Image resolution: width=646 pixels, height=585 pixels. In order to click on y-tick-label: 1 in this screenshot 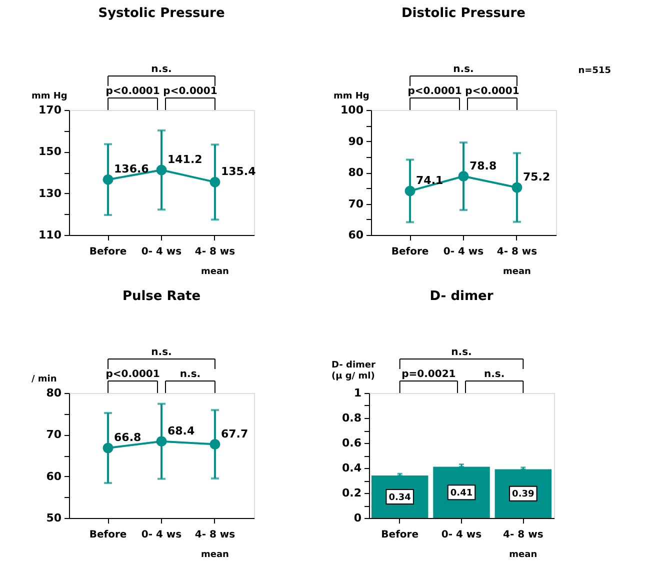, I will do `click(358, 393)`.